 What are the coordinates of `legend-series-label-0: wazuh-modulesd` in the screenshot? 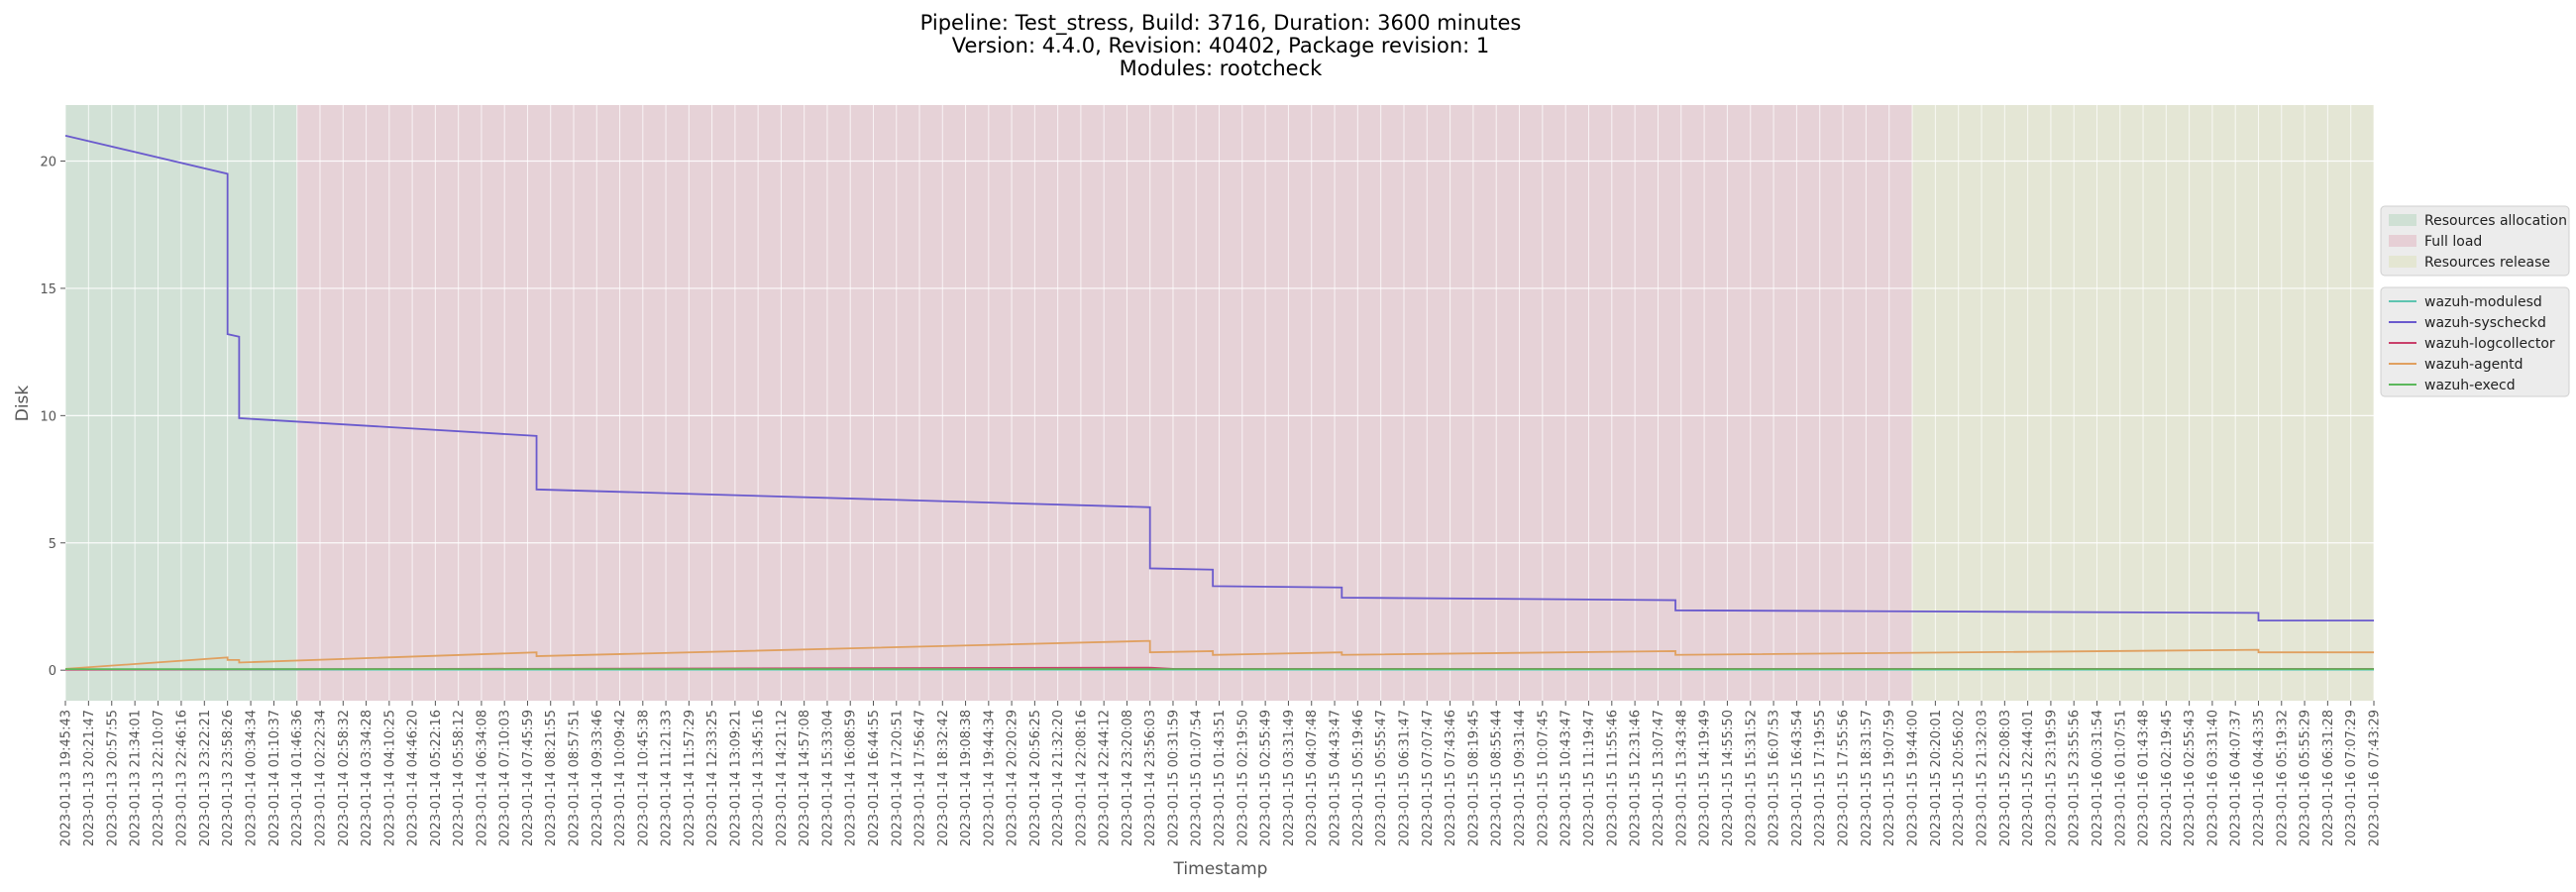 It's located at (2483, 302).